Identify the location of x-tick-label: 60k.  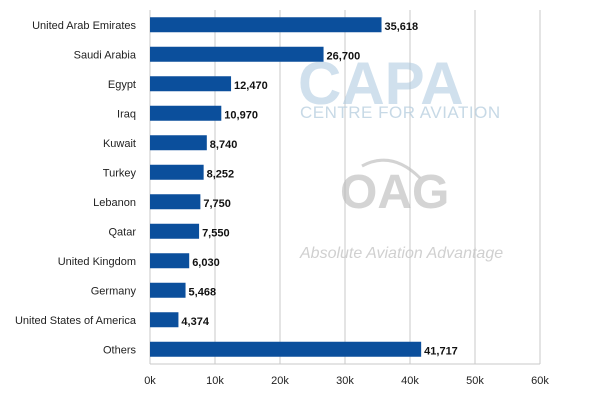
(540, 381).